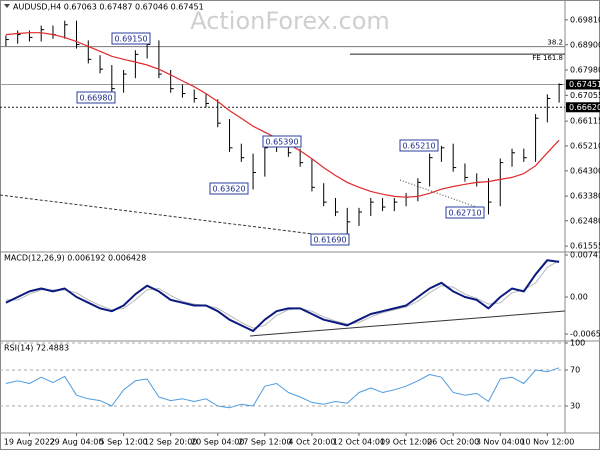 This screenshot has height=450, width=600. Describe the element at coordinates (585, 121) in the screenshot. I see `y-tick-label: 0.66115` at that location.